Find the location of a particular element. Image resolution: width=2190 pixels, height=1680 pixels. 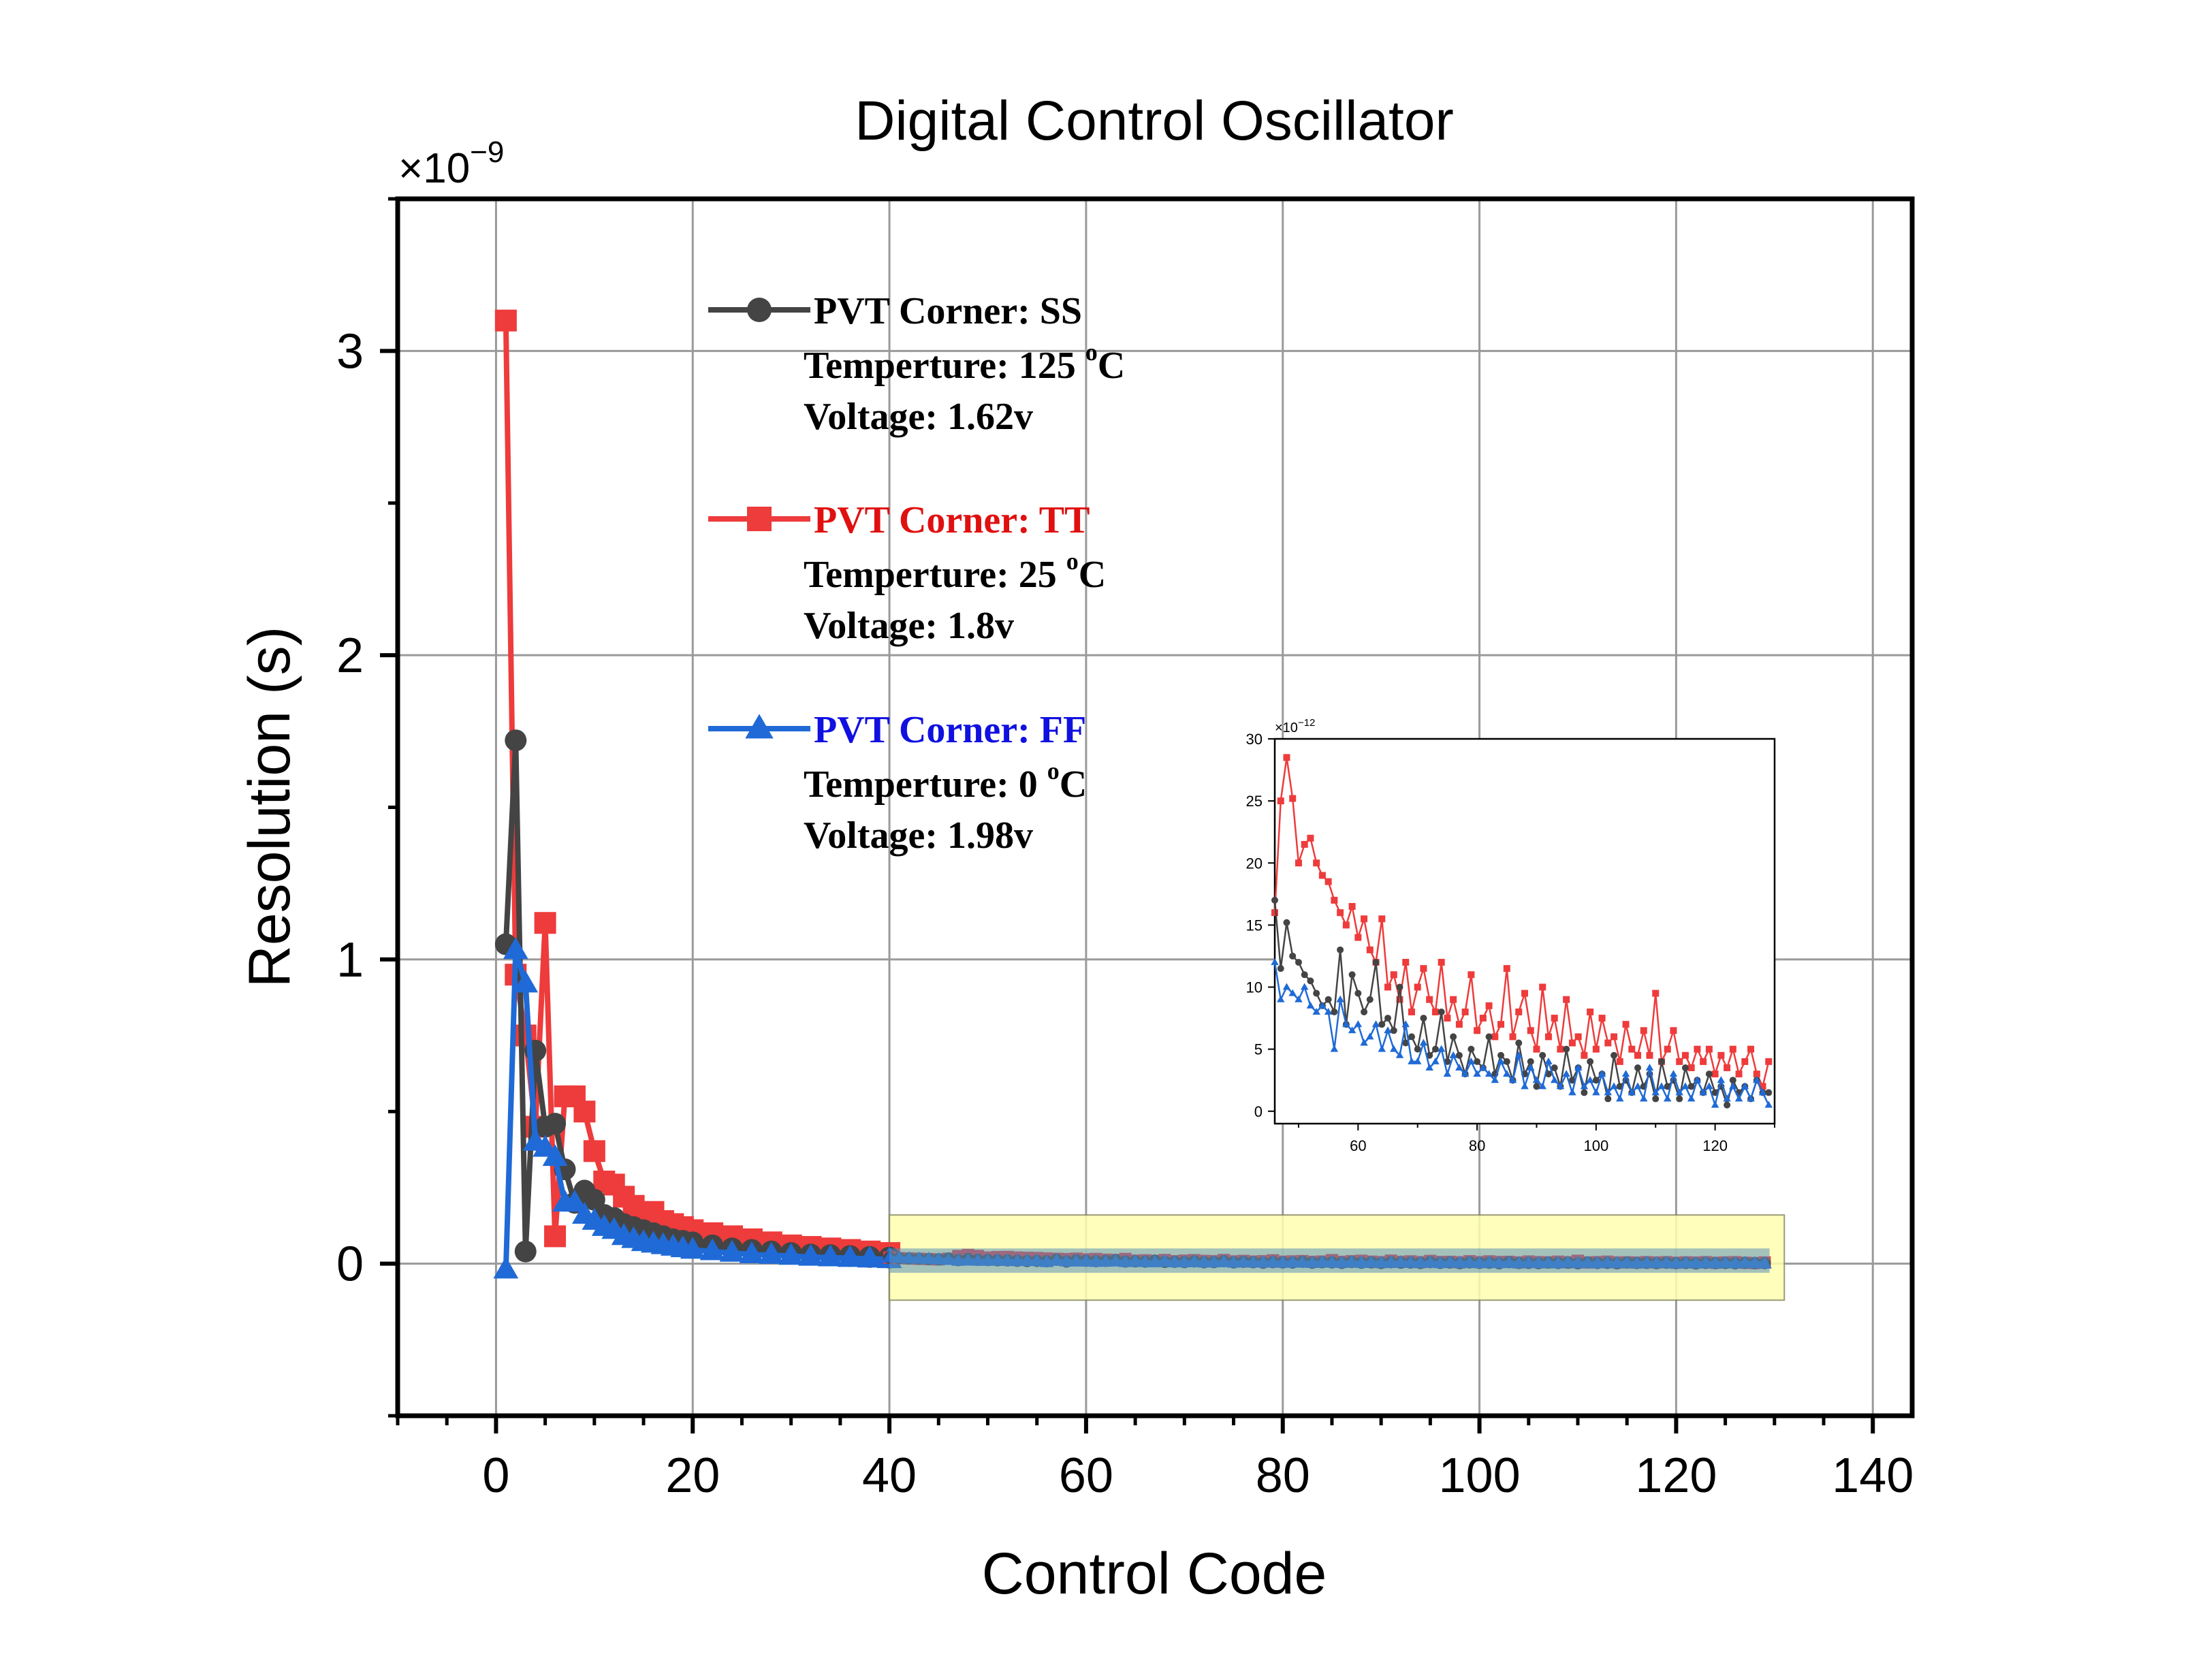

x-tick-label: 40 is located at coordinates (889, 1475).